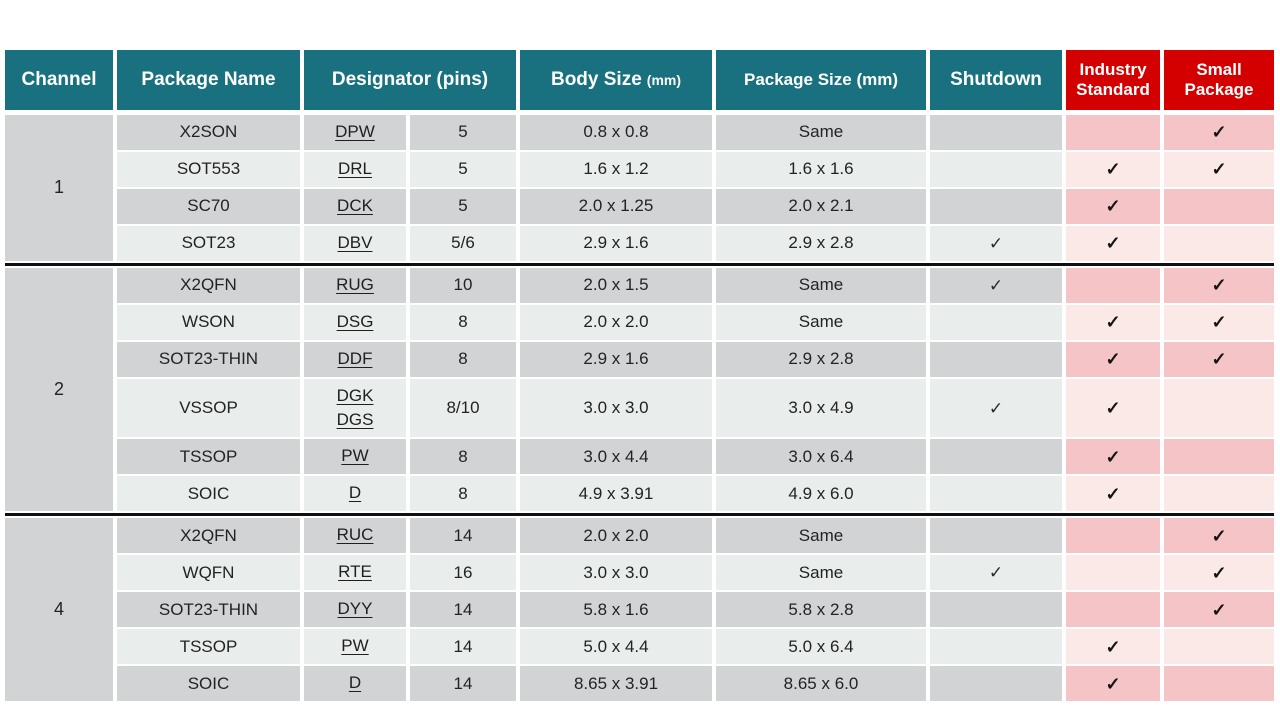 This screenshot has height=720, width=1280. What do you see at coordinates (821, 359) in the screenshot?
I see `package-size-cell: 2.9 x 2.8` at bounding box center [821, 359].